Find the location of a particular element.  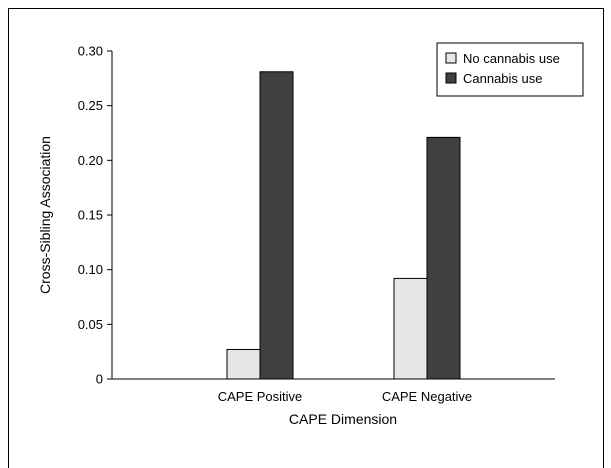

bar-no-cannabis-negative is located at coordinates (410, 328).